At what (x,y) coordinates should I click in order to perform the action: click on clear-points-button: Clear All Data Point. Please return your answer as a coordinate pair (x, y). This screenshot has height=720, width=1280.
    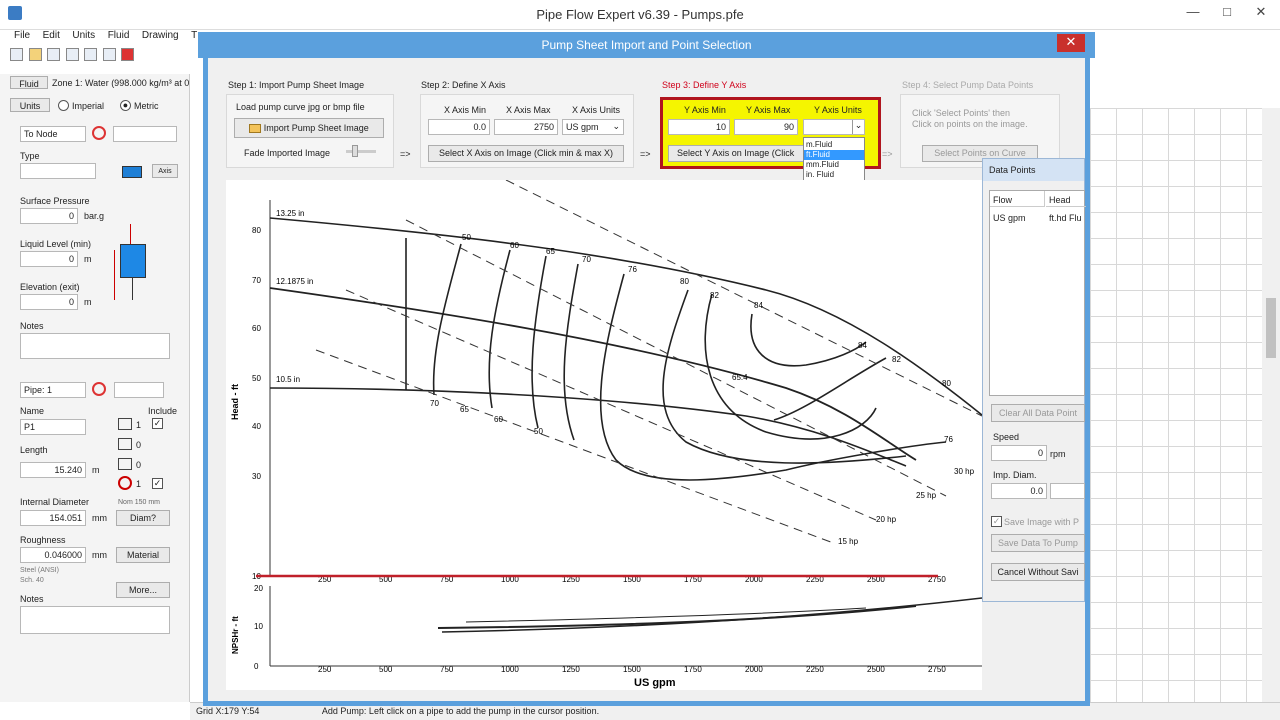
    Looking at the image, I should click on (1038, 413).